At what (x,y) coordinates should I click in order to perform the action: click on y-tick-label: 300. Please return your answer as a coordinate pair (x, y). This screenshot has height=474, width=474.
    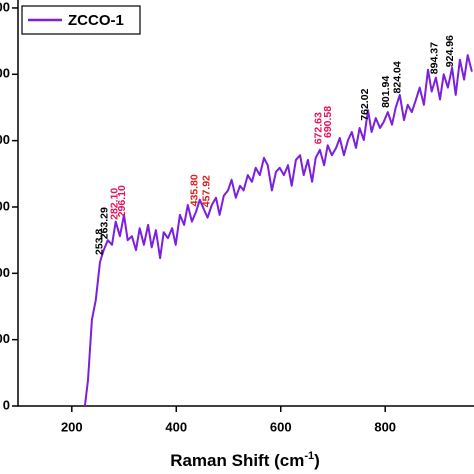
    Looking at the image, I should click on (5, 205).